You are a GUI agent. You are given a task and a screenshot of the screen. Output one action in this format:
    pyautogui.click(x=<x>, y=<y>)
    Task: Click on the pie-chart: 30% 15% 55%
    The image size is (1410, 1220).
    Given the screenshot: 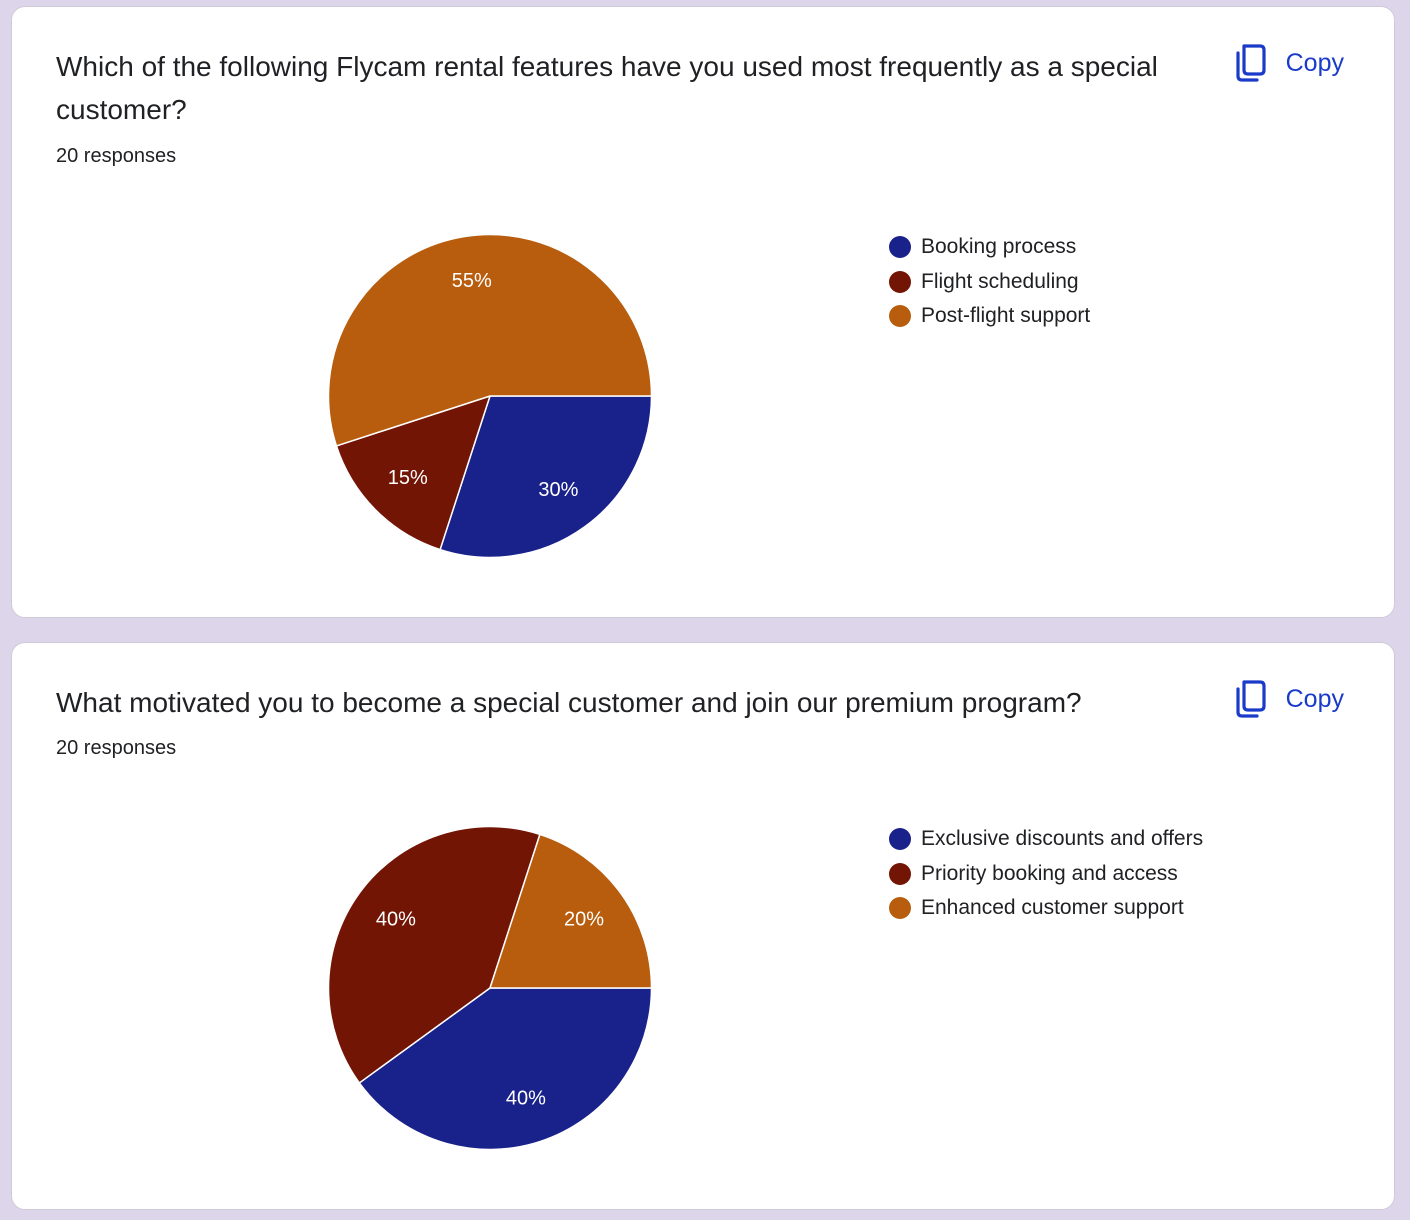 What is the action you would take?
    pyautogui.click(x=490, y=396)
    